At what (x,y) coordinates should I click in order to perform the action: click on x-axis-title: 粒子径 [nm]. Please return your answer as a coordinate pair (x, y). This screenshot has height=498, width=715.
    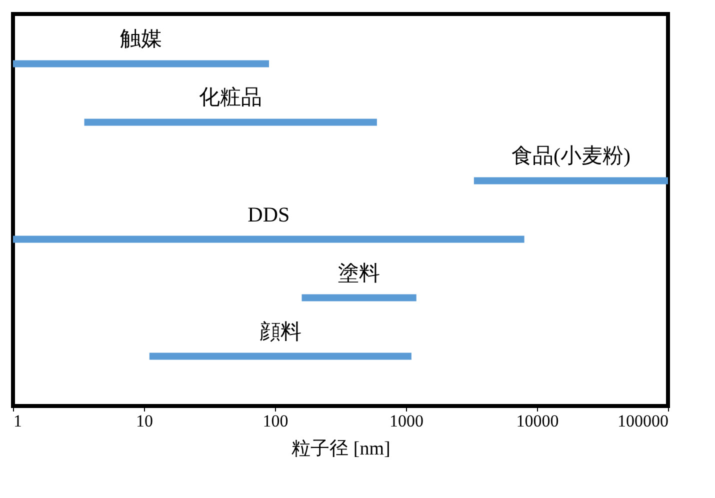
    Looking at the image, I should click on (341, 449).